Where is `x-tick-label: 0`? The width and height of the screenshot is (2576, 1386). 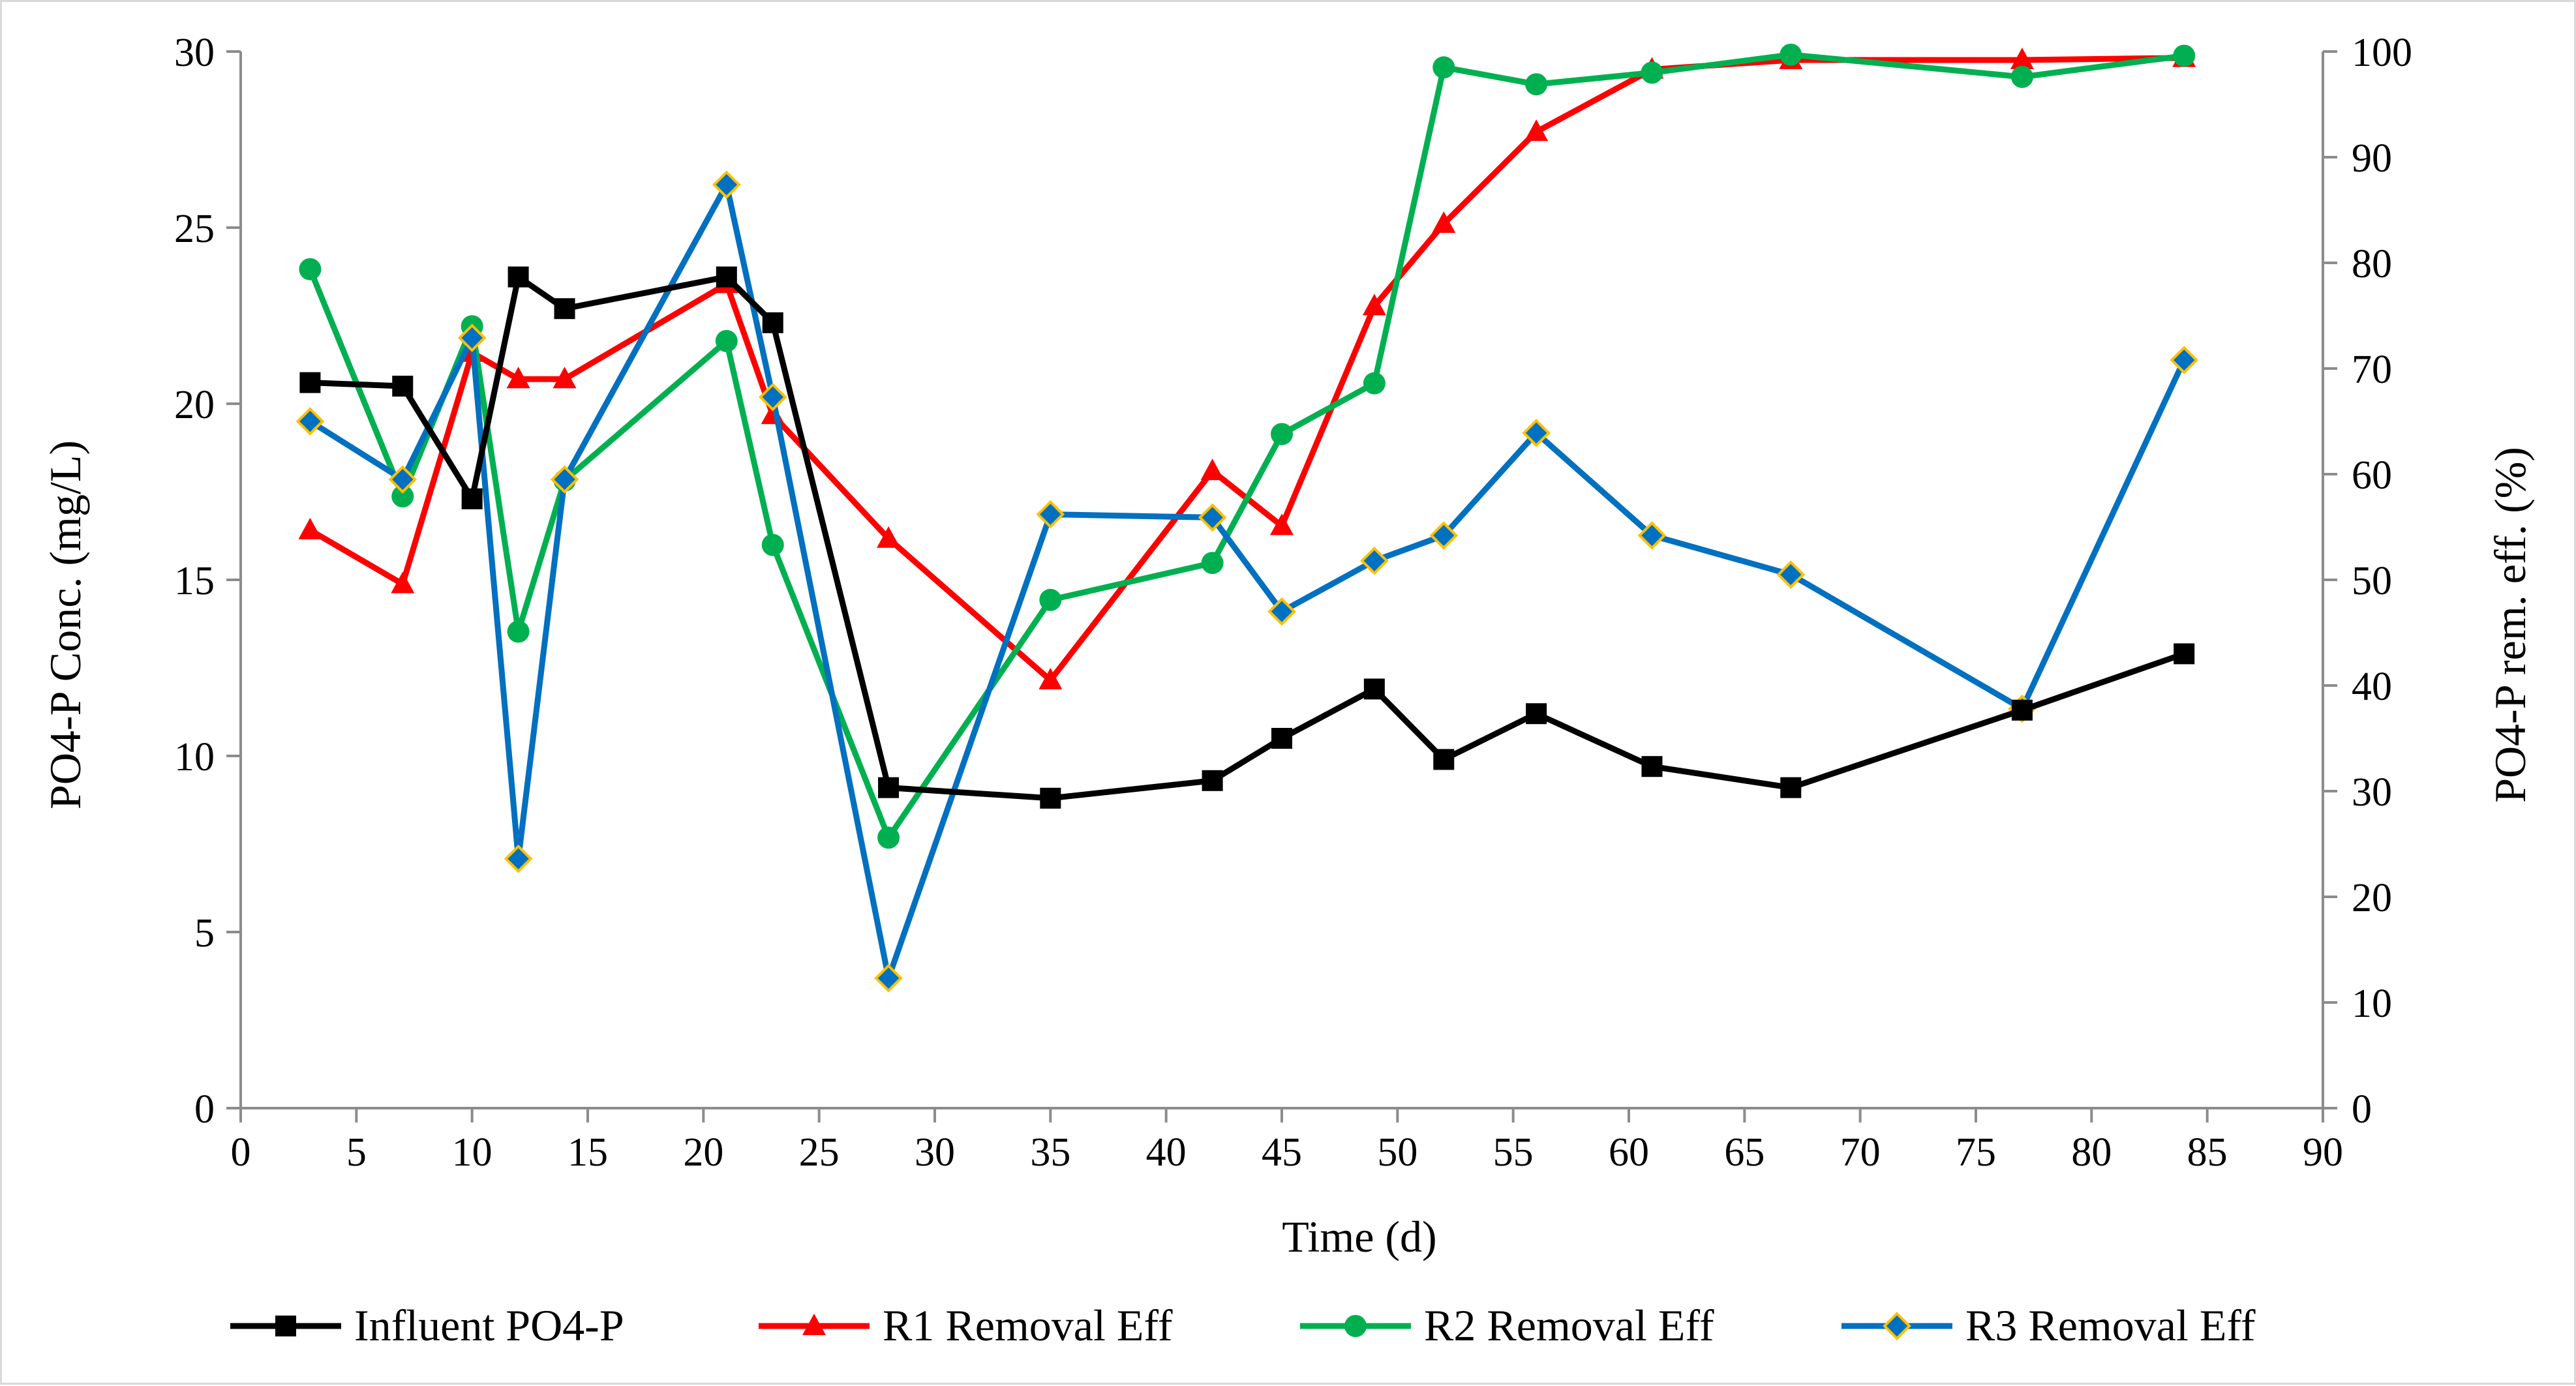
x-tick-label: 0 is located at coordinates (241, 1152).